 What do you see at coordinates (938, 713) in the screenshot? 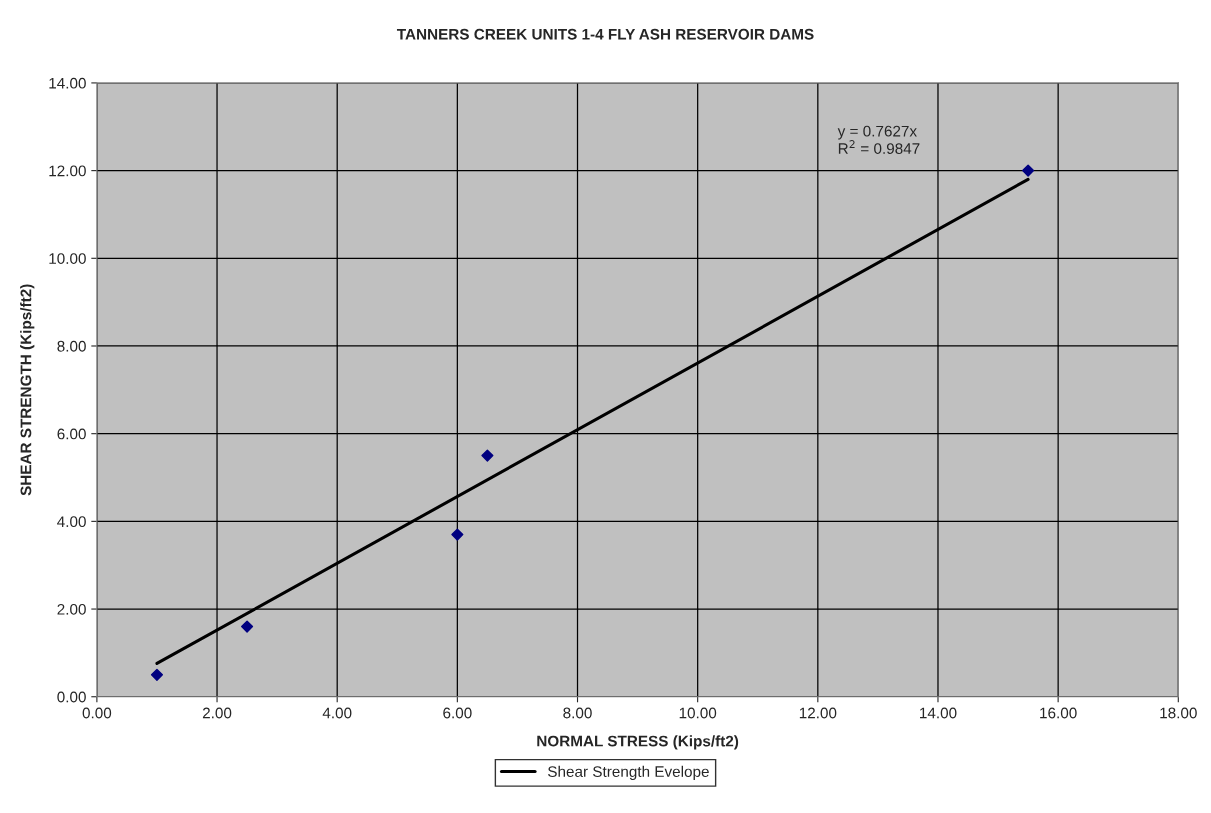
I see `x-tick-label: 14.00` at bounding box center [938, 713].